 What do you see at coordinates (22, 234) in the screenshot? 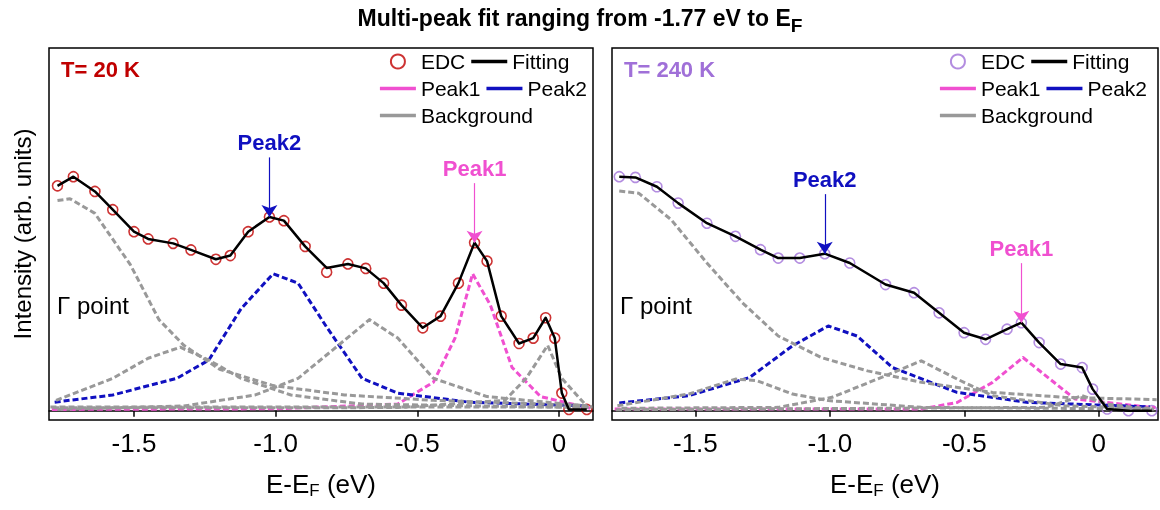
I see `y-axis-title: Intensity (arb. units)` at bounding box center [22, 234].